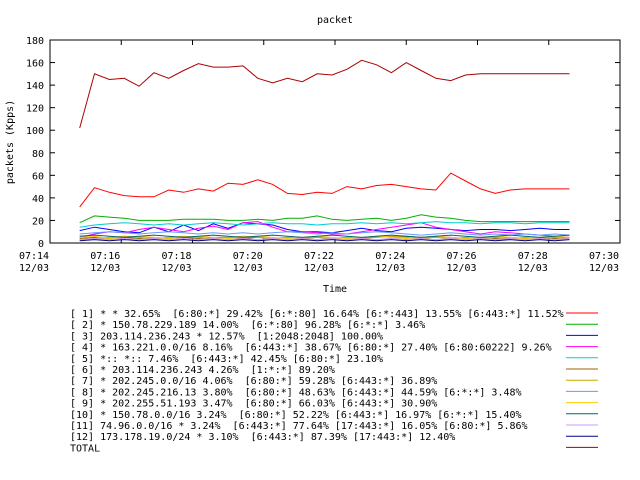 Image resolution: width=640 pixels, height=480 pixels. What do you see at coordinates (390, 256) in the screenshot?
I see `x-tick-label-time: 07:24` at bounding box center [390, 256].